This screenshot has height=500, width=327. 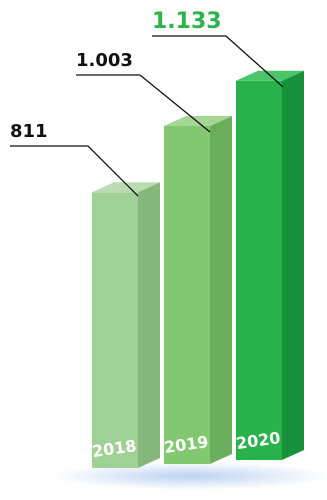 I want to click on data-label: 1.003, so click(x=104, y=60).